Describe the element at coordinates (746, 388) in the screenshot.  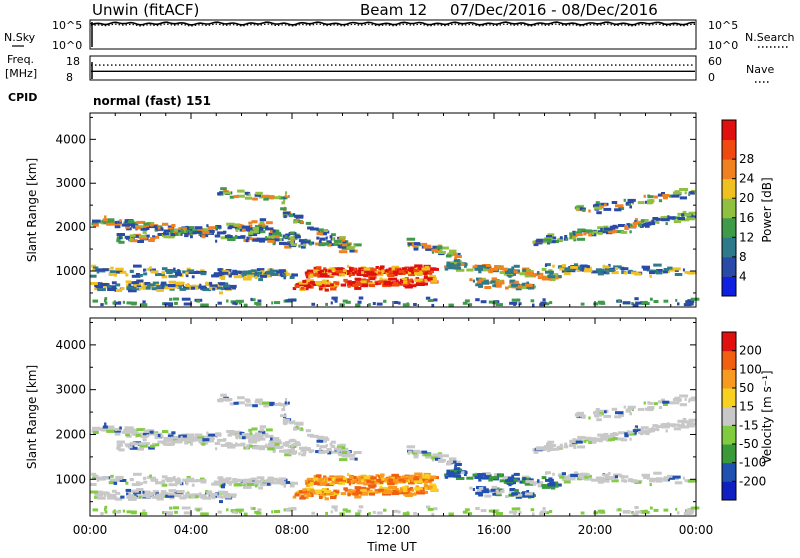
I see `velocity-colorbar-label: 50` at that location.